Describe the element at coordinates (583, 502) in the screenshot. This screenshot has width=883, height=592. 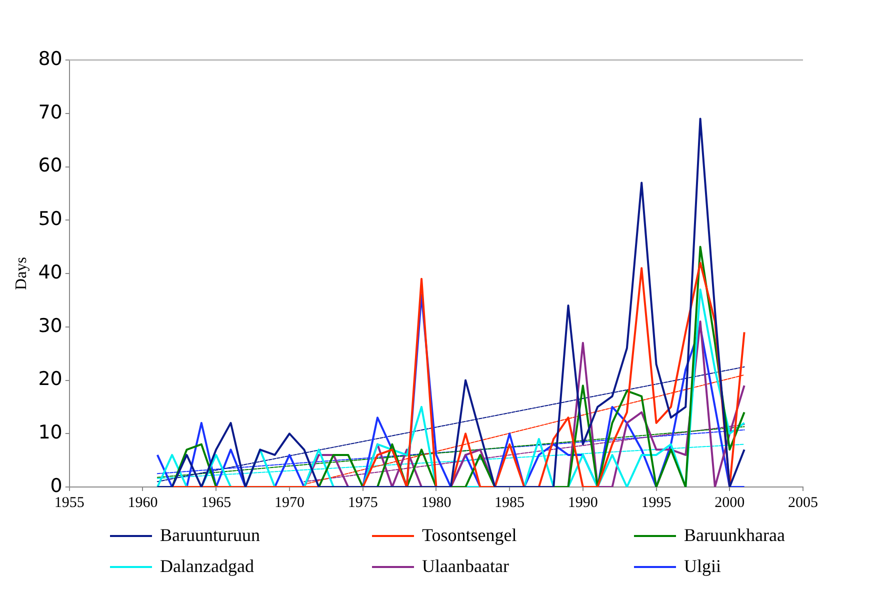
I see `x-tick-label: 1990` at that location.